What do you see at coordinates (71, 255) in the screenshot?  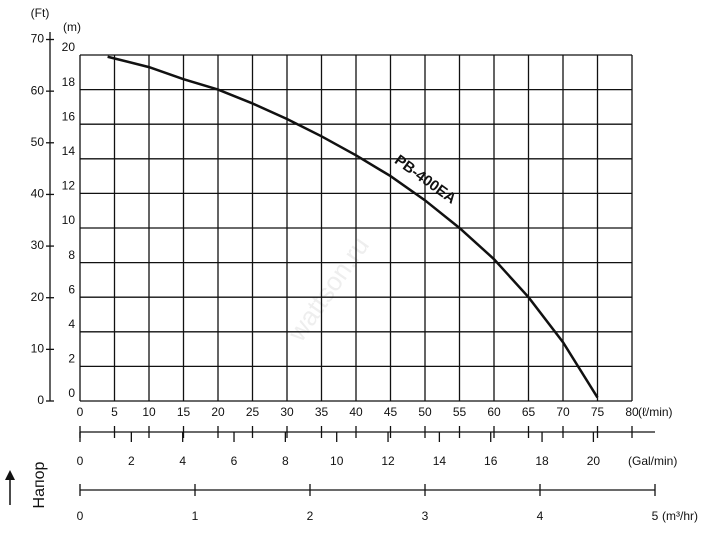 I see `y-tick-label: 8` at bounding box center [71, 255].